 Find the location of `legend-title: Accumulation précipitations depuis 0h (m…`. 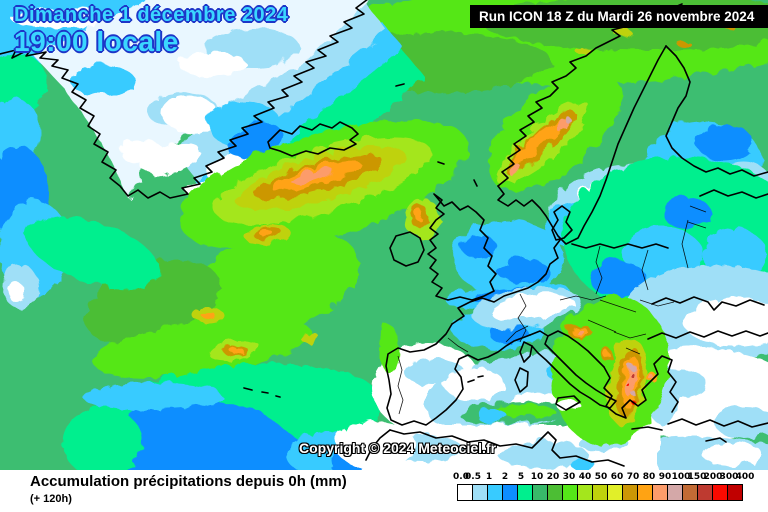

legend-title: Accumulation précipitations depuis 0h (m… is located at coordinates (188, 481).